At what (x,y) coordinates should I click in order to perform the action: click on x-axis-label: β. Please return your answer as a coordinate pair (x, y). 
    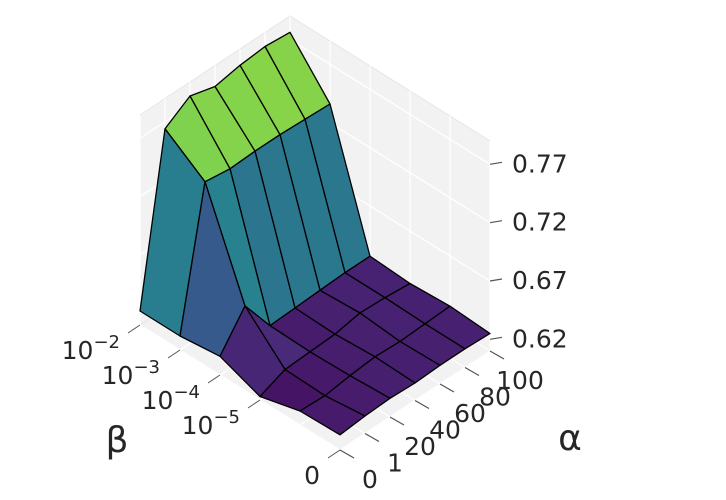
    Looking at the image, I should click on (117, 440).